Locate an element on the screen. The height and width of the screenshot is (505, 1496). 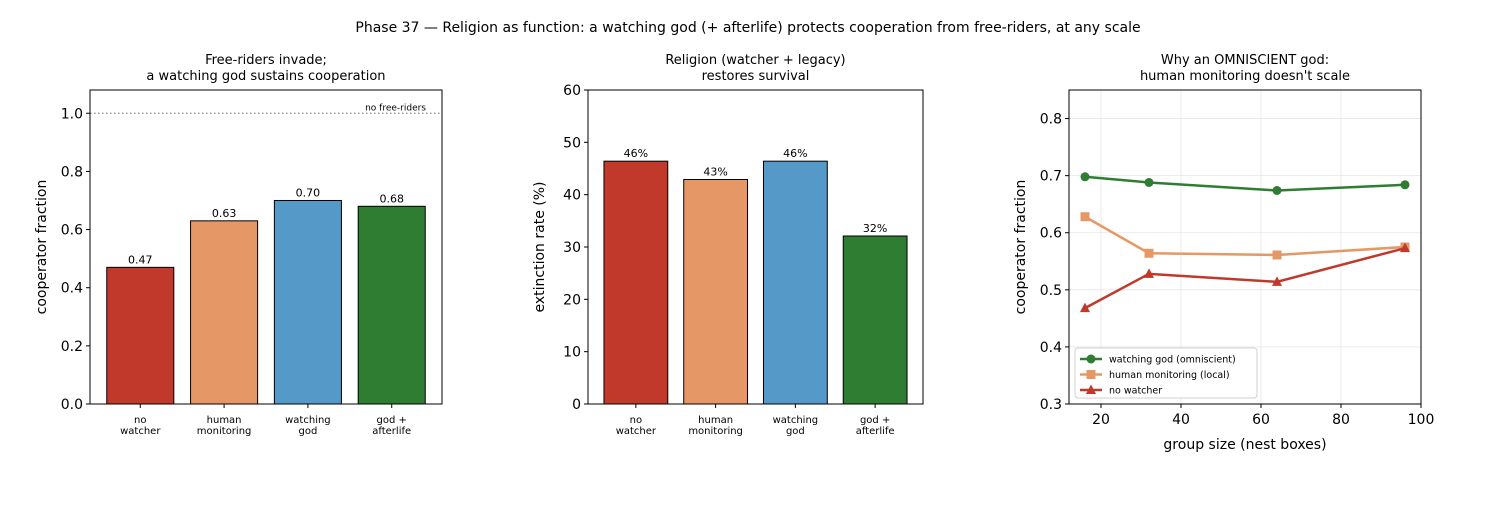
scale-ytick-label: 0.5 is located at coordinates (1051, 291).